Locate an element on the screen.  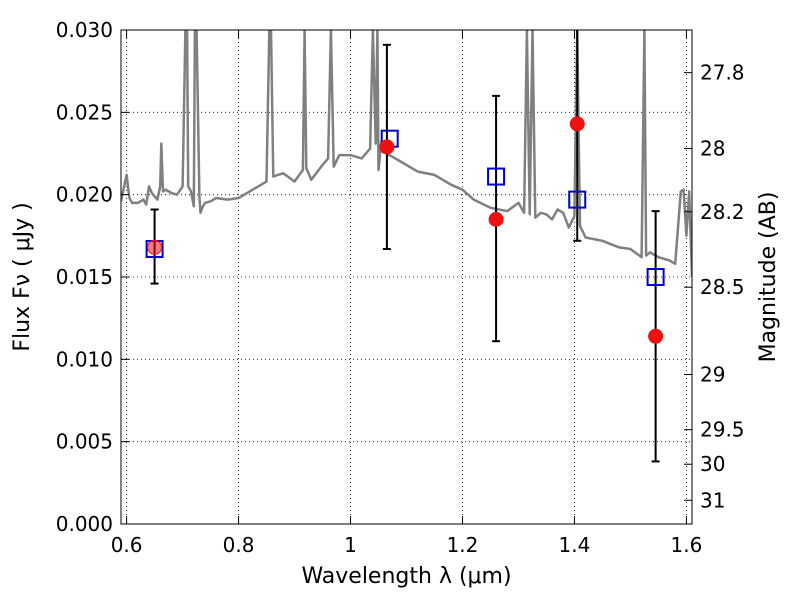
y-axis-title: Flux Fν ( μJy ) is located at coordinates (22, 276).